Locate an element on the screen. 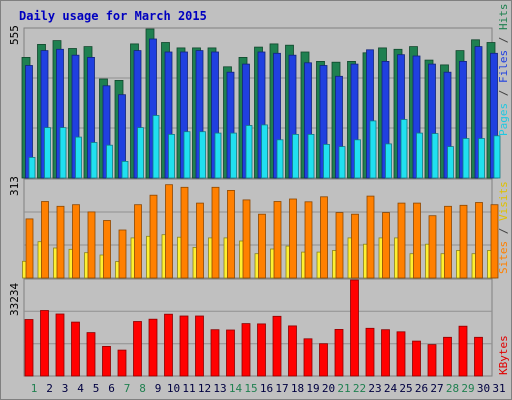 The height and width of the screenshot is (400, 512). day-label-21: 21 is located at coordinates (343, 388).